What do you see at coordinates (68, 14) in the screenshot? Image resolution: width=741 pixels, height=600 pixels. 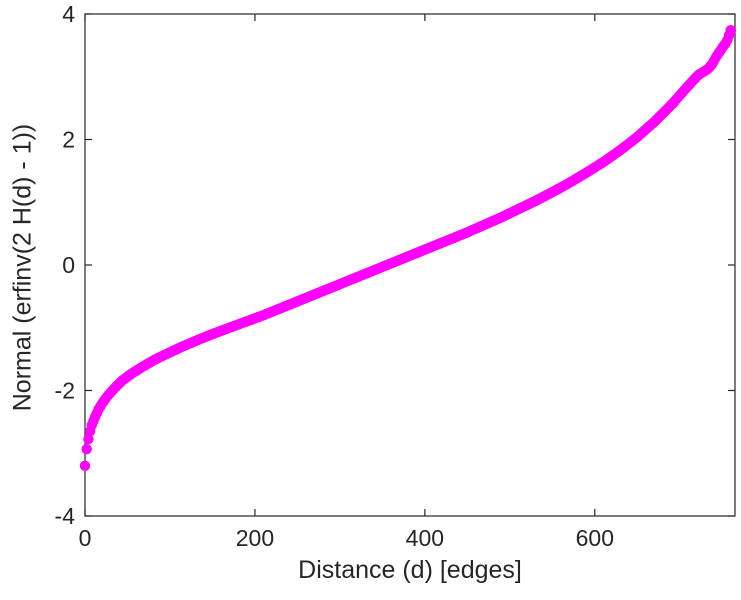 I see `y-tick-label: 4` at bounding box center [68, 14].